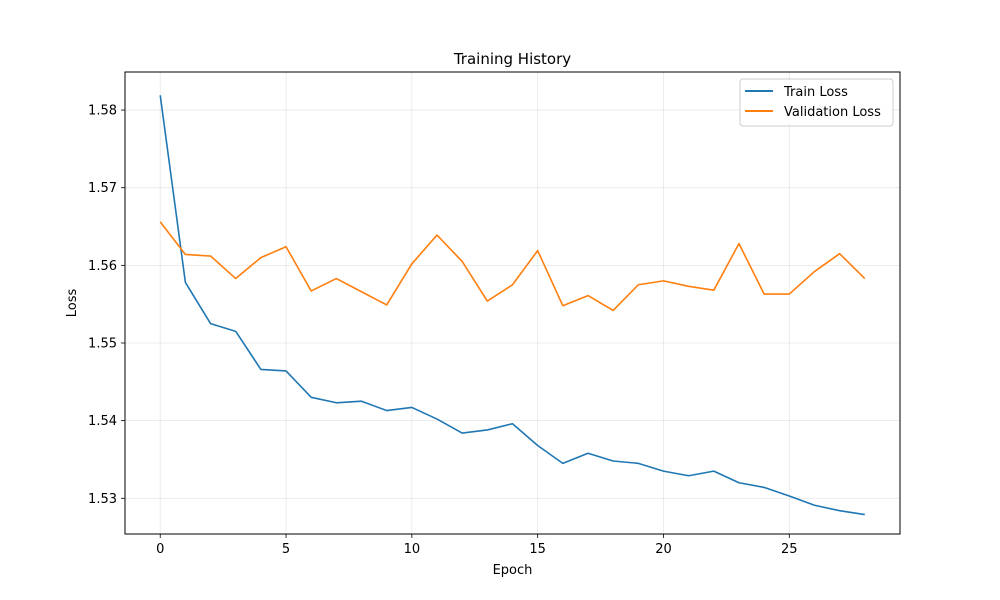 This screenshot has height=600, width=1000. I want to click on y-tick-label: 1.53, so click(102, 499).